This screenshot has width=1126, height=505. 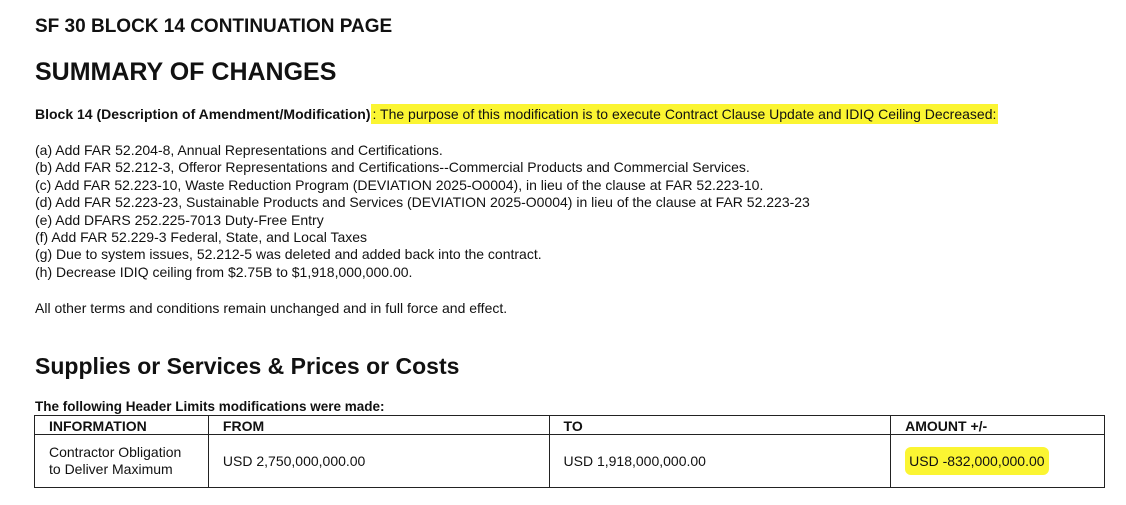 I want to click on cell-amount: USD -832,000,000.00, so click(x=997, y=461).